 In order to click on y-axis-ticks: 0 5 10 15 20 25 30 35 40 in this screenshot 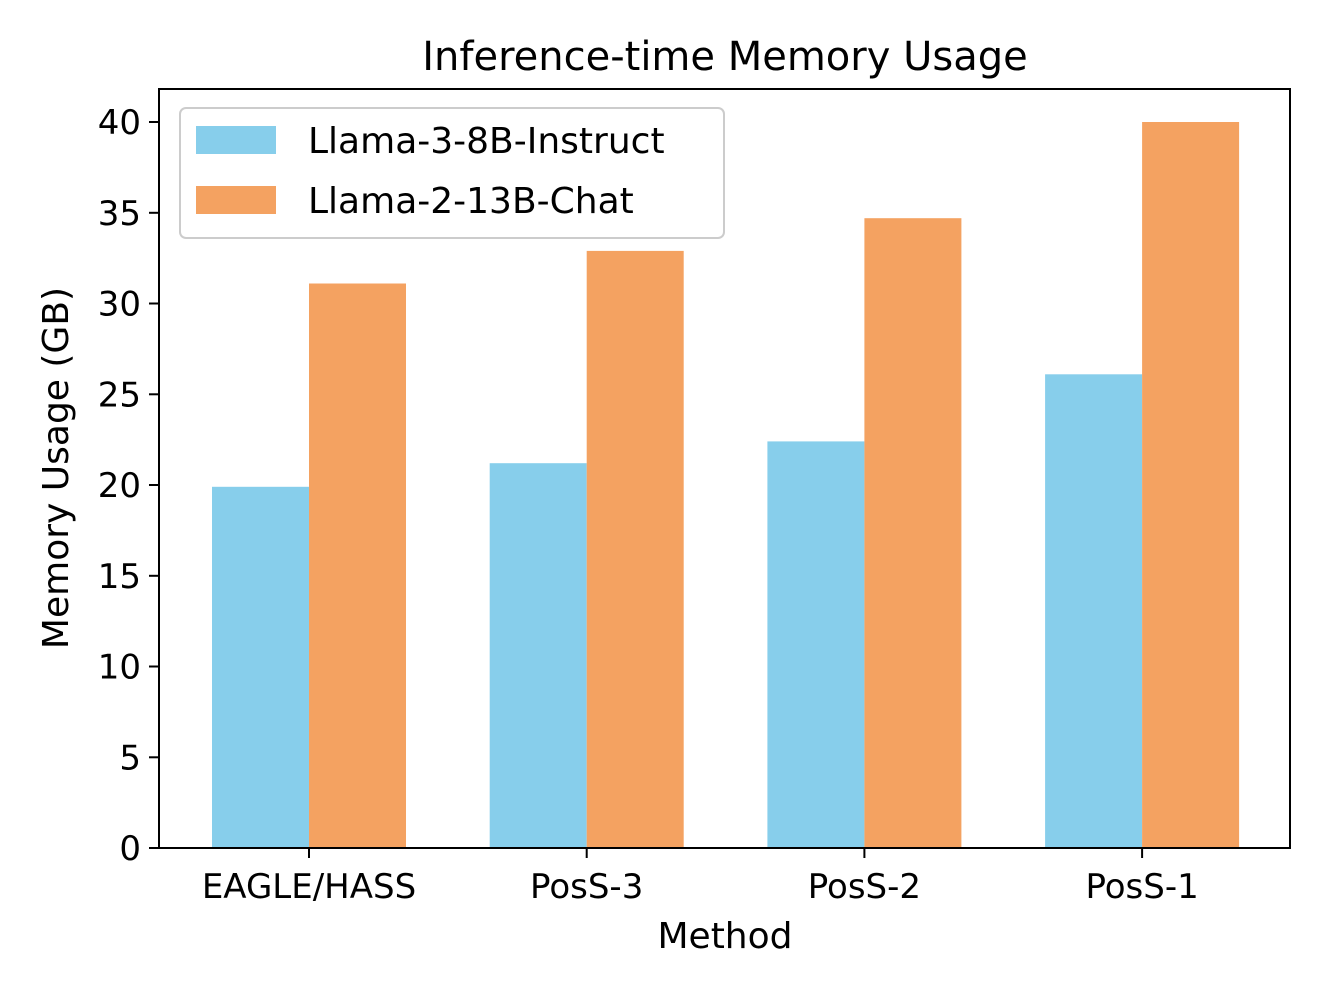, I will do `click(128, 486)`.